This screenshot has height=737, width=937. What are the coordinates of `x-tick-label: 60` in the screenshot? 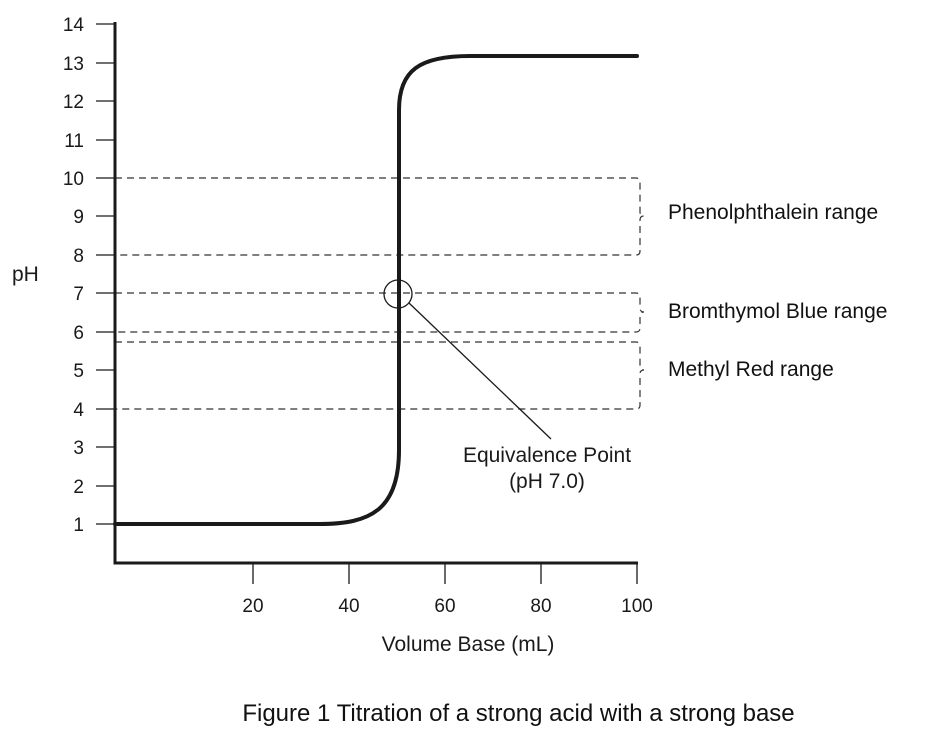 It's located at (444, 606).